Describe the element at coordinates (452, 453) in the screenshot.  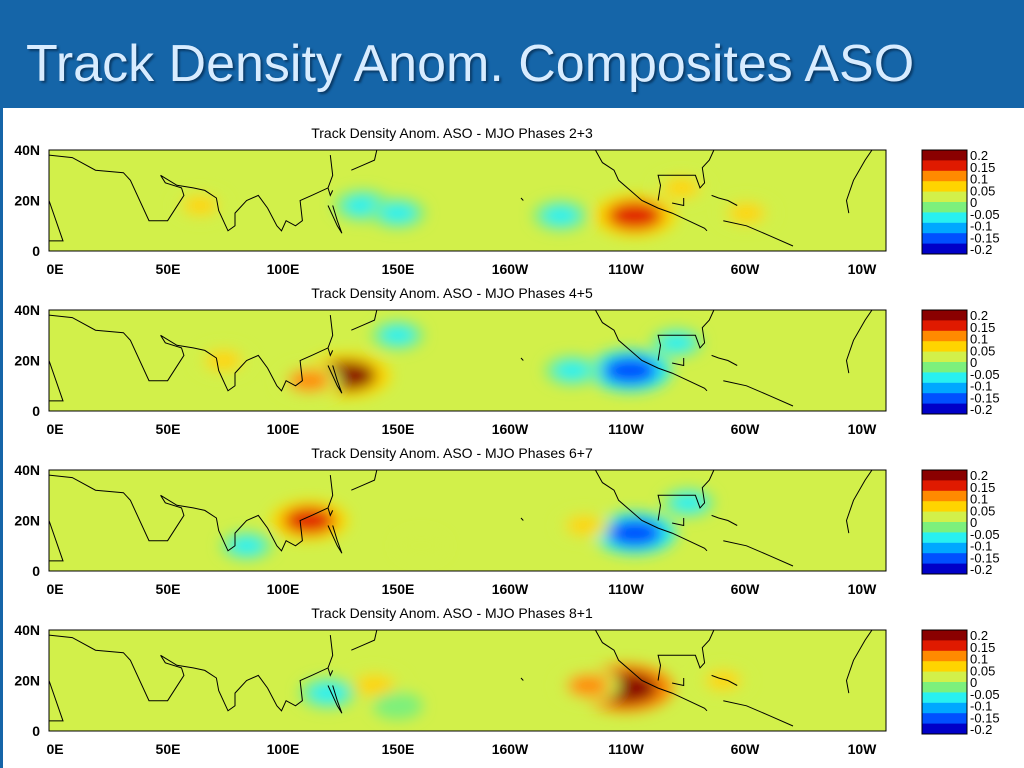
I see `chart-title: Track Density Anom. ASO - MJO Phases 6+7` at that location.